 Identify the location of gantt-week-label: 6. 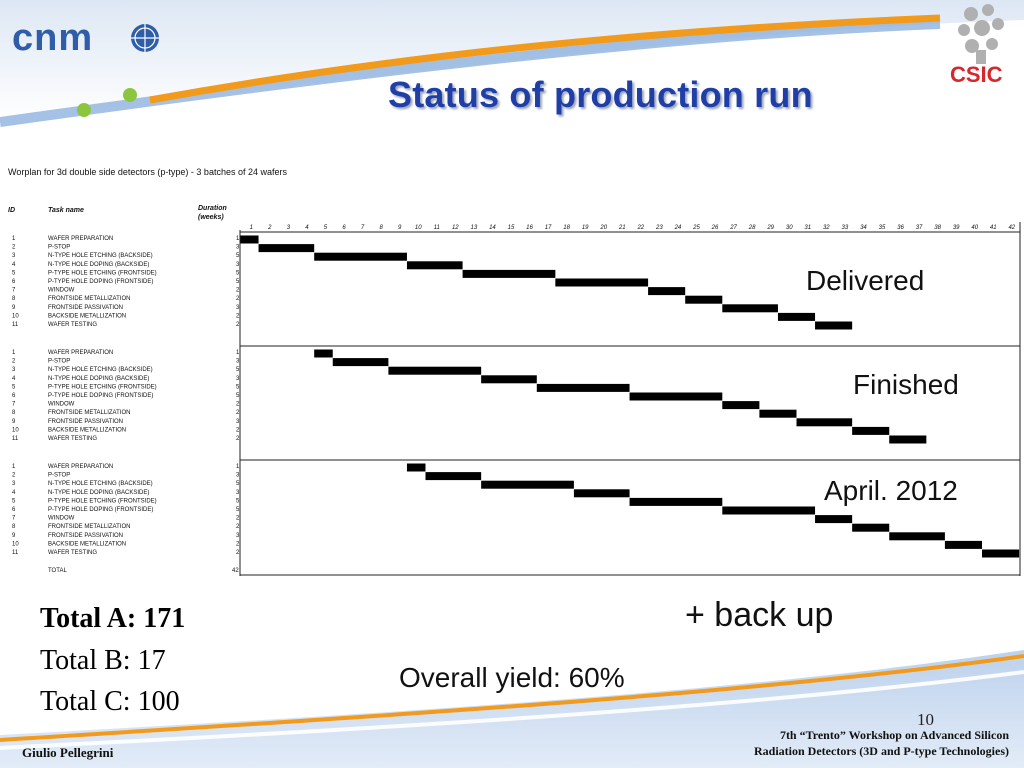
(344, 228).